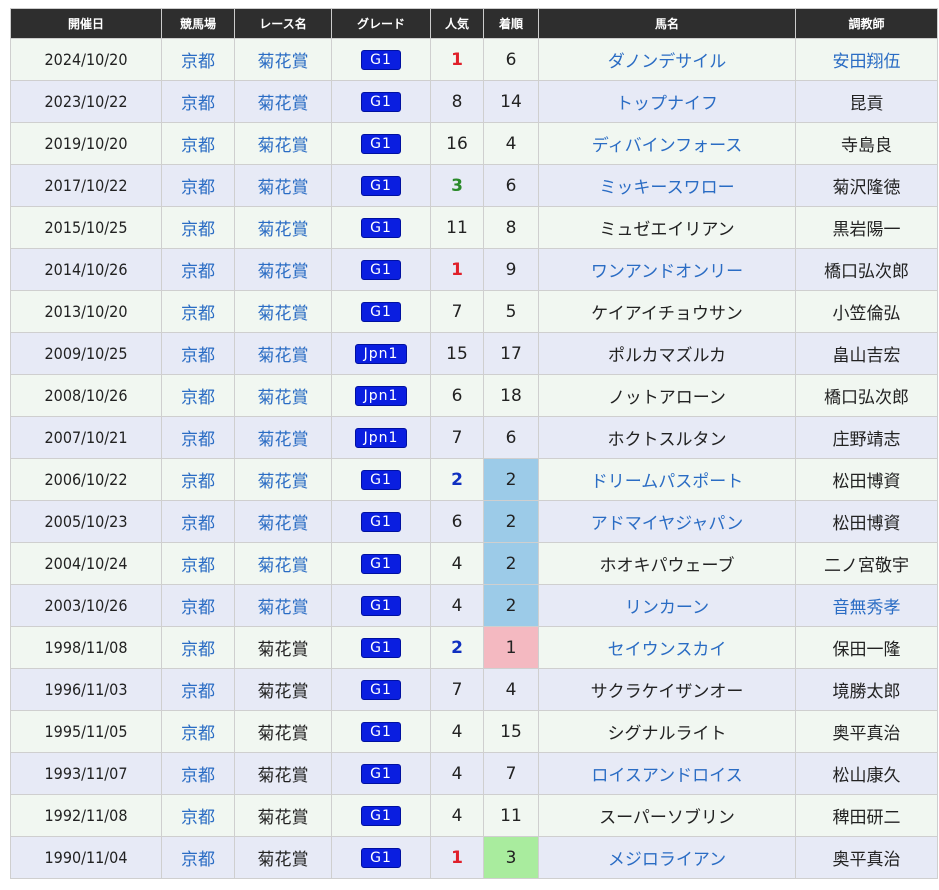  Describe the element at coordinates (511, 521) in the screenshot. I see `finish-cell: 2` at that location.